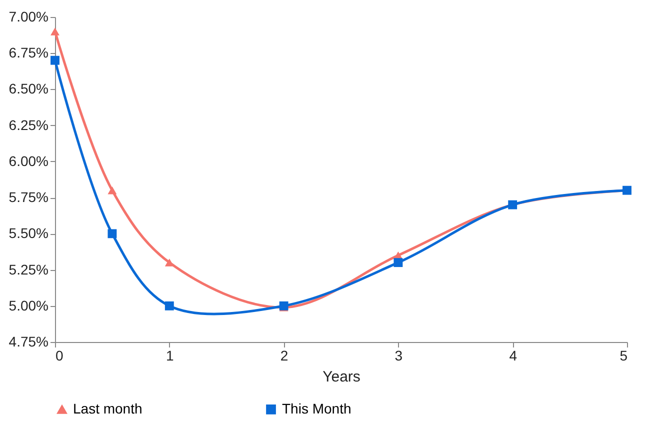 The image size is (665, 430). What do you see at coordinates (107, 408) in the screenshot?
I see `legend-label: Last month` at bounding box center [107, 408].